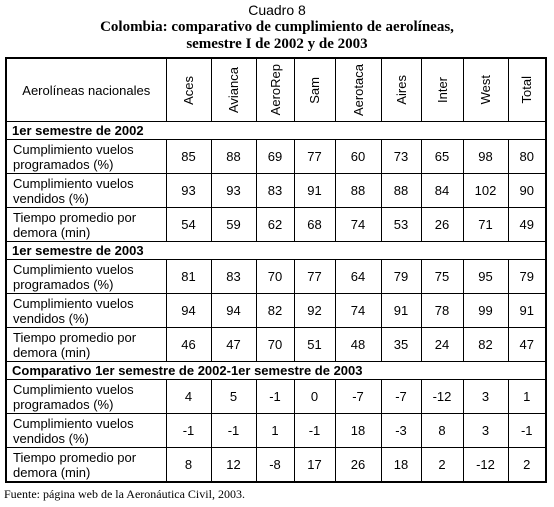  What do you see at coordinates (188, 156) in the screenshot?
I see `cell-value: 85` at bounding box center [188, 156].